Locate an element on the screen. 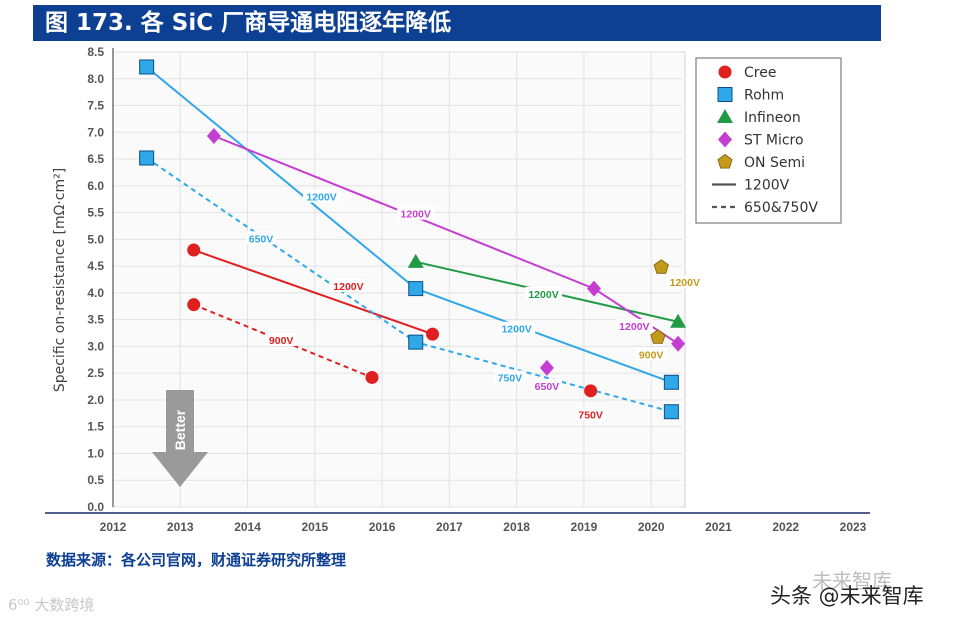  series-label-3-0: 1200V is located at coordinates (516, 330).